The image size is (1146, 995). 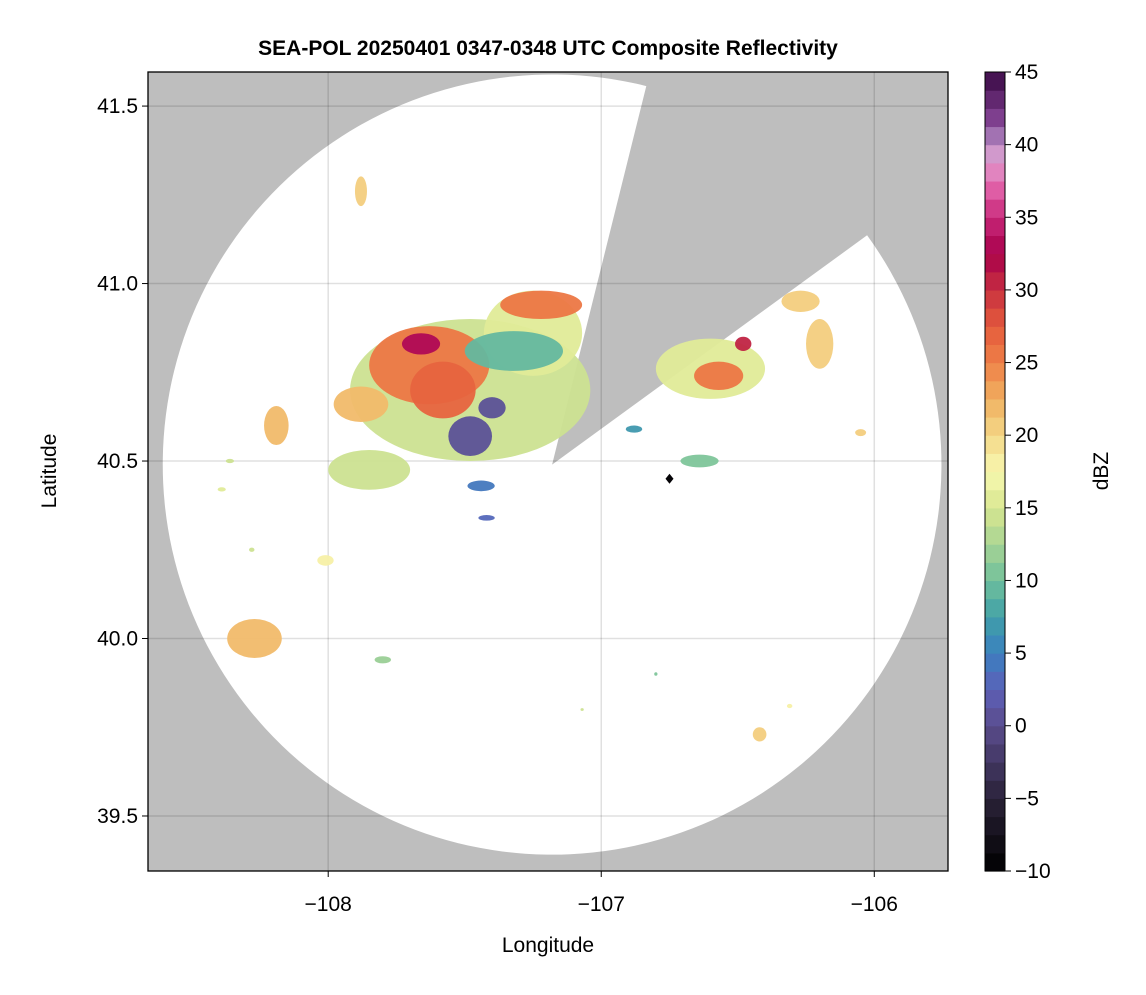 I want to click on colorbar, so click(x=995, y=472).